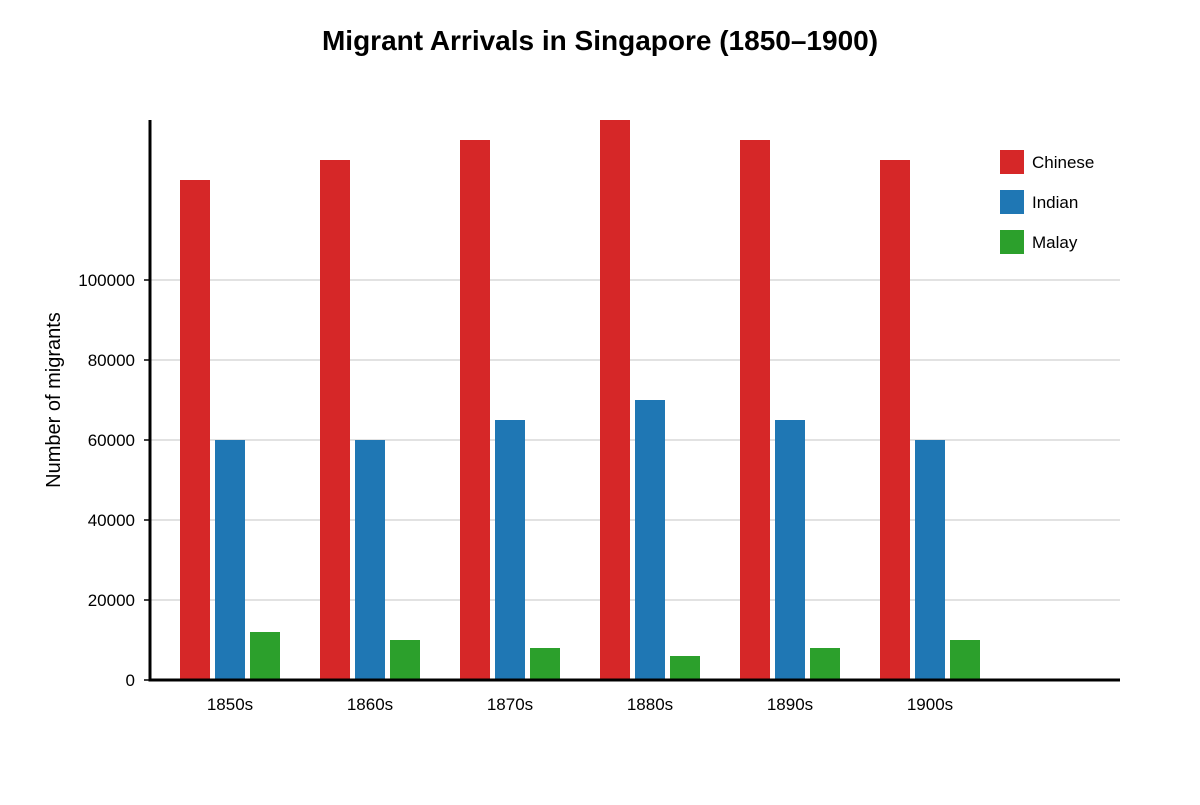  What do you see at coordinates (930, 560) in the screenshot?
I see `bar-indian-1900s` at bounding box center [930, 560].